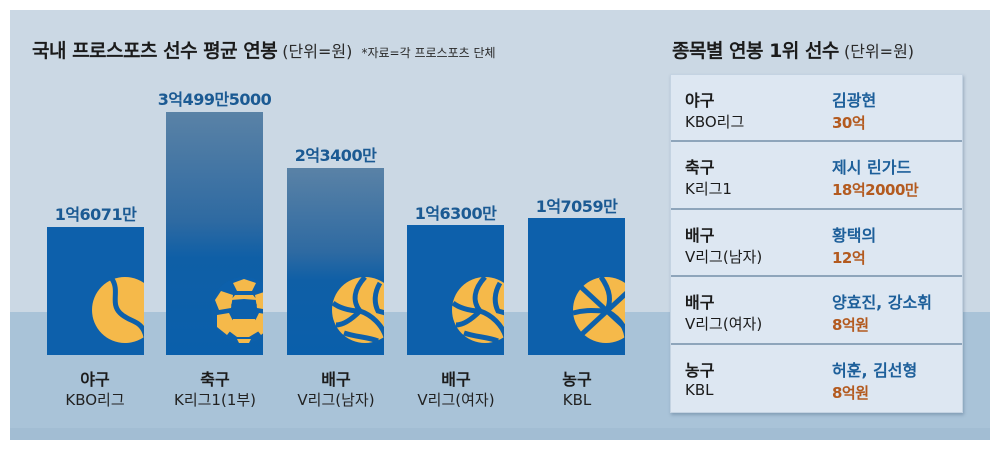 This screenshot has height=470, width=1000. Describe the element at coordinates (455, 177) in the screenshot. I see `bar-group-volleyball-women: 1억6300만` at that location.